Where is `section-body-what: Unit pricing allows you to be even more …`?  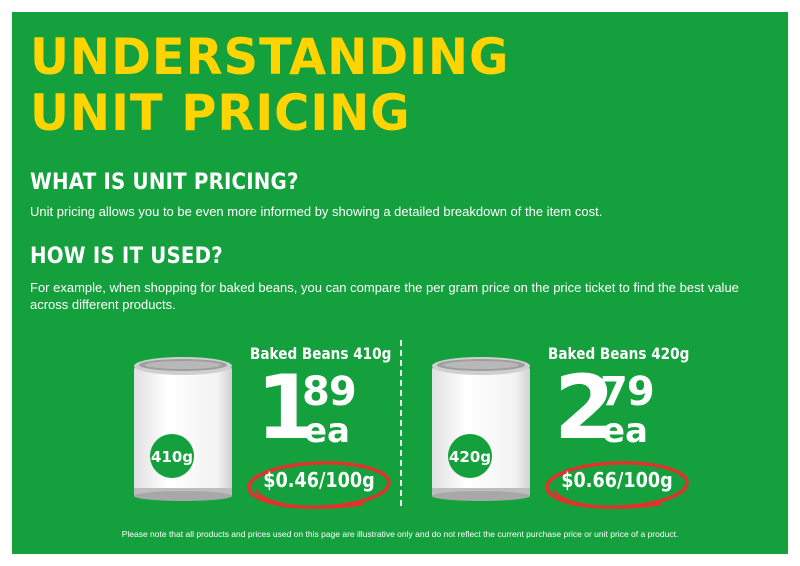 section-body-what: Unit pricing allows you to be even more … is located at coordinates (316, 211).